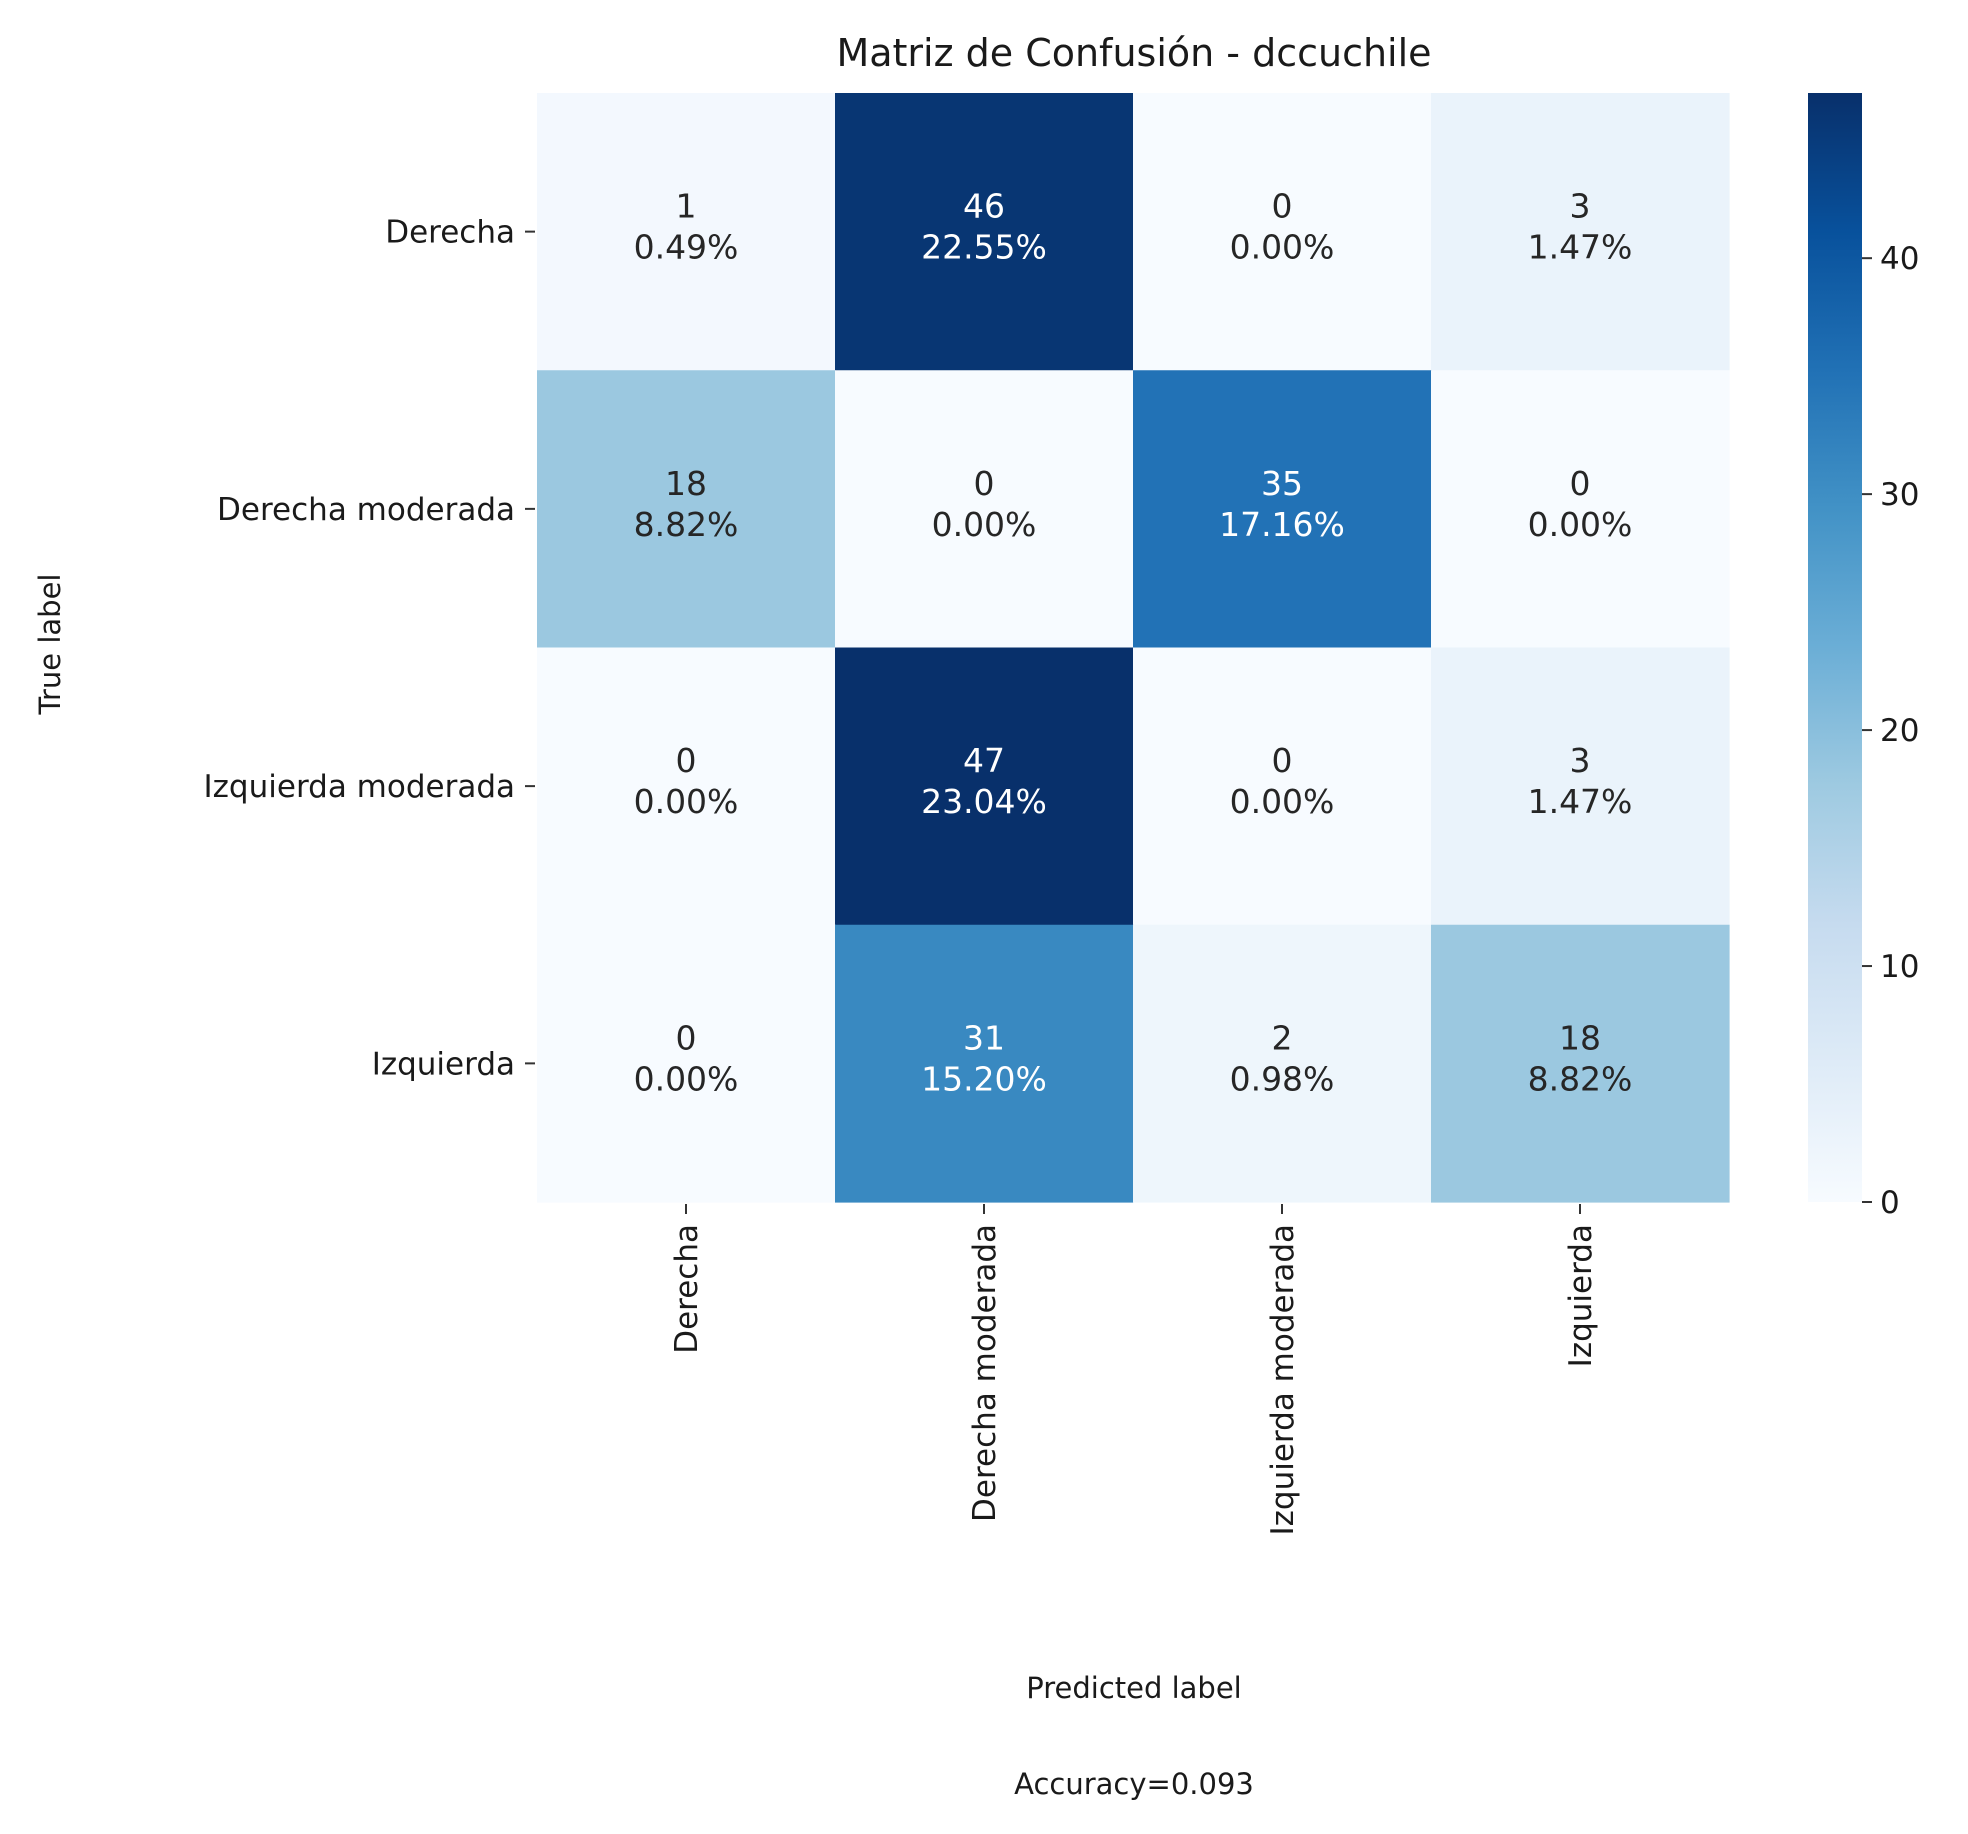 The image size is (1968, 1834). Describe the element at coordinates (450, 233) in the screenshot. I see `y-tick-label: Derecha` at that location.